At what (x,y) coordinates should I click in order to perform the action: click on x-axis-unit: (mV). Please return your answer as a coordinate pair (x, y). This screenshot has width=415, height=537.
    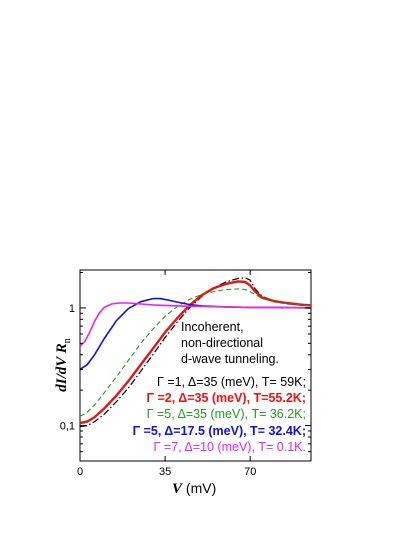
    Looking at the image, I should click on (199, 488).